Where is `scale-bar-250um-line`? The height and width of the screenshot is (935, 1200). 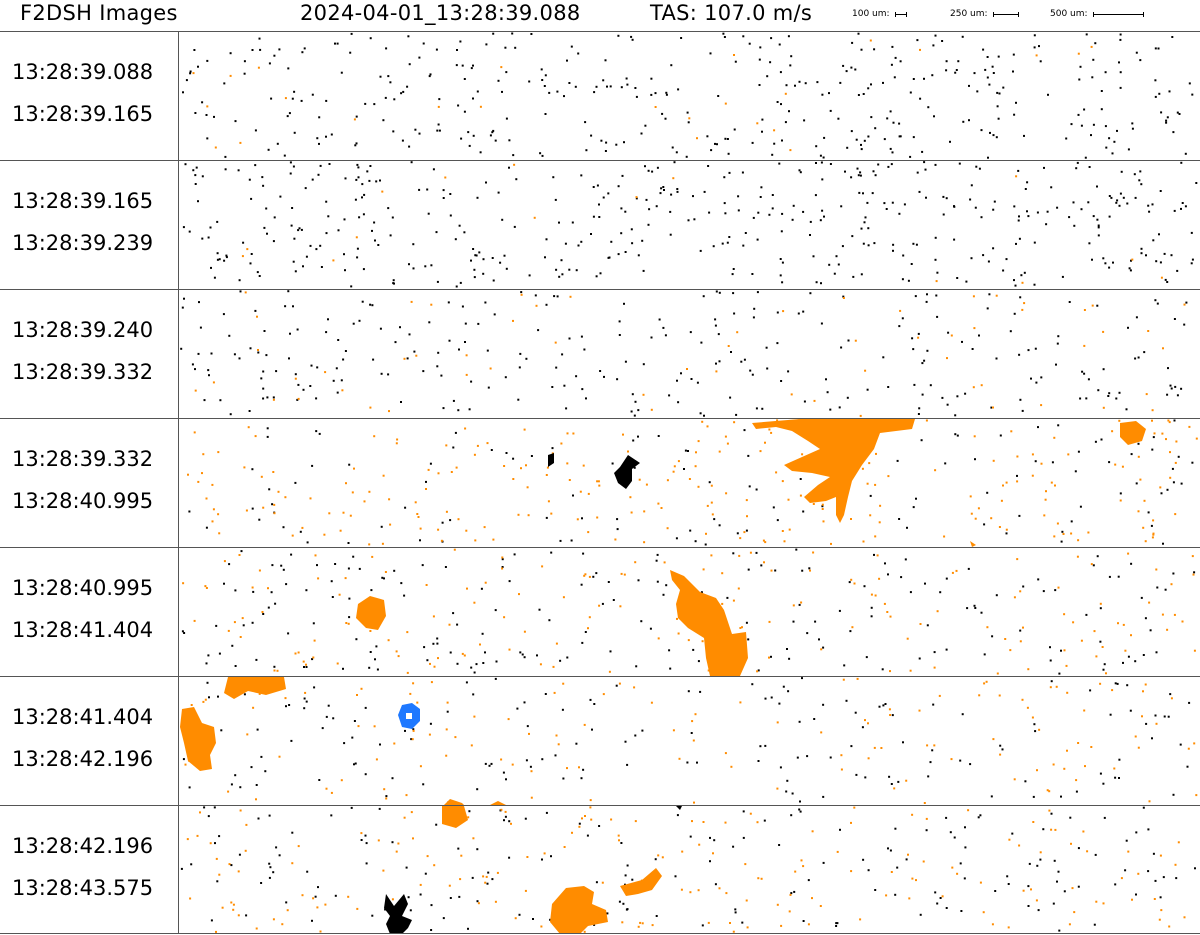 scale-bar-250um-line is located at coordinates (1005, 14).